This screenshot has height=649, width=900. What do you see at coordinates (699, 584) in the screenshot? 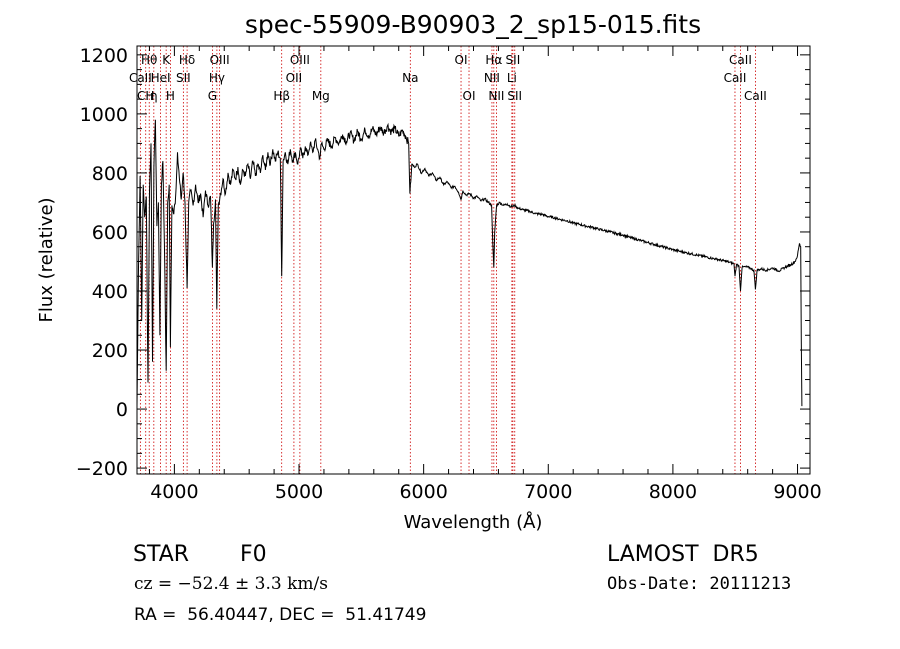
I see `observation-date: Obs-Date: 20111213` at bounding box center [699, 584].